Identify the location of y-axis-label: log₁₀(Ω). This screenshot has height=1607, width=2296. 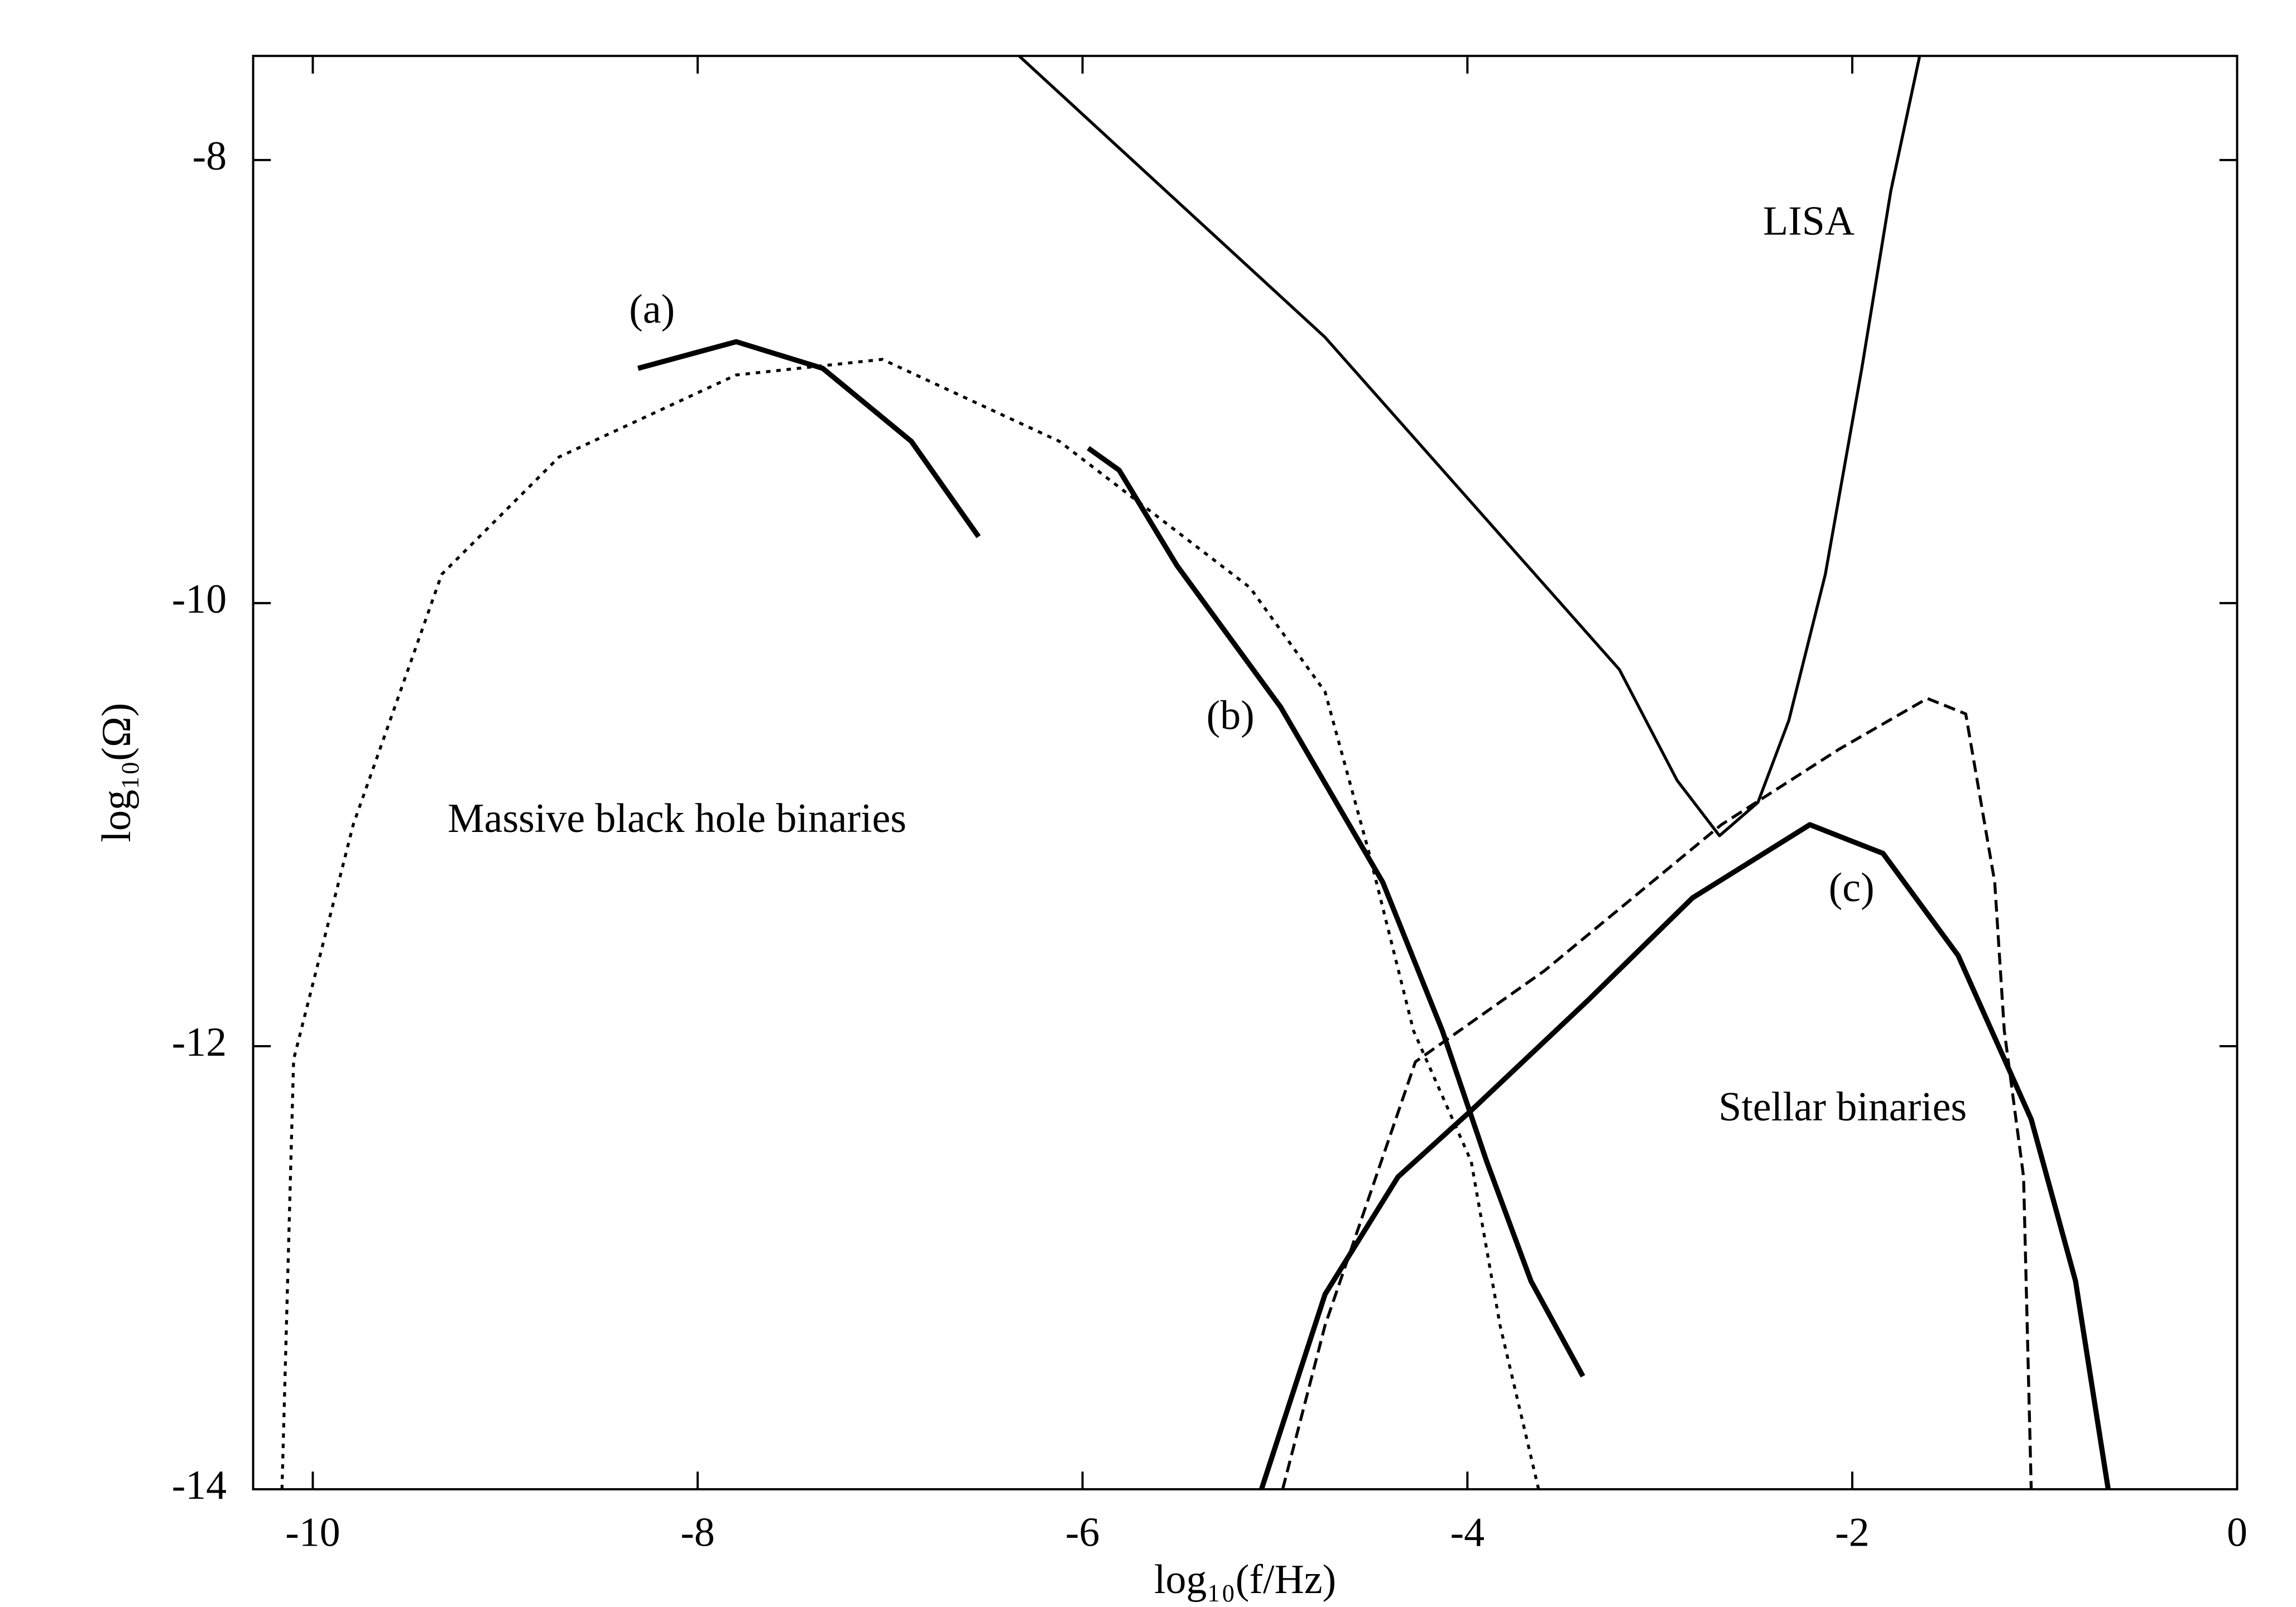
(116, 773).